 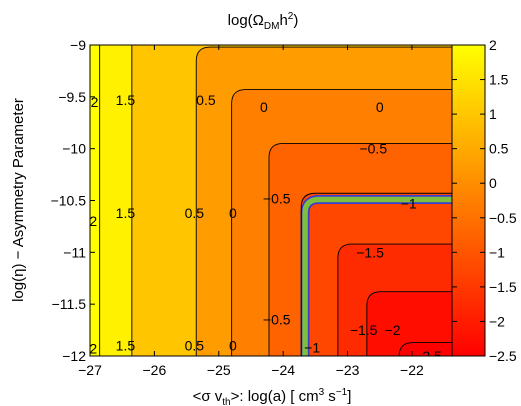 I want to click on x-axis-label: <σ vth>: log(a) [ cm3 s−1], so click(x=272, y=396).